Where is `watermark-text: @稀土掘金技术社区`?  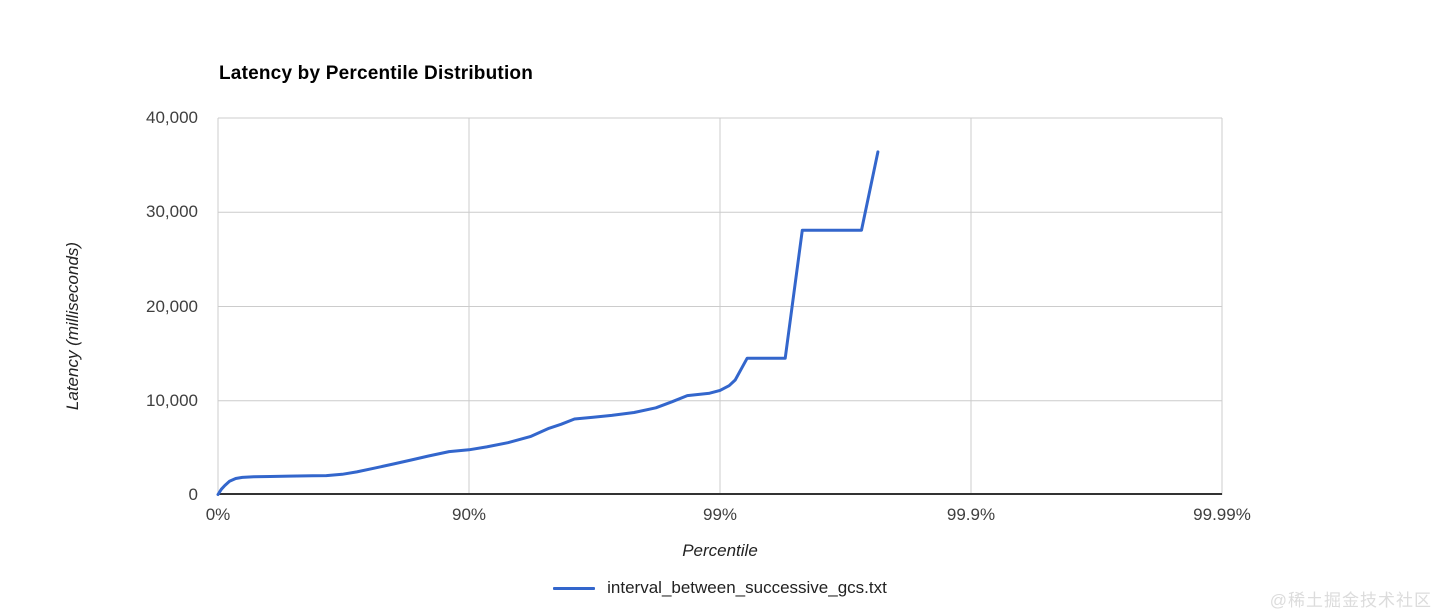
watermark-text: @稀土掘金技术社区 is located at coordinates (1350, 600).